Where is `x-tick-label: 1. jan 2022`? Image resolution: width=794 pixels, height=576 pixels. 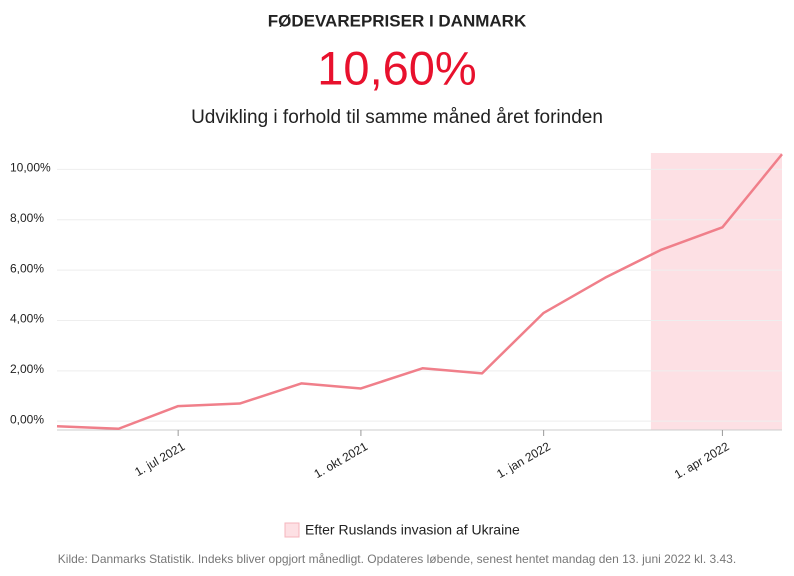 x-tick-label: 1. jan 2022 is located at coordinates (523, 460).